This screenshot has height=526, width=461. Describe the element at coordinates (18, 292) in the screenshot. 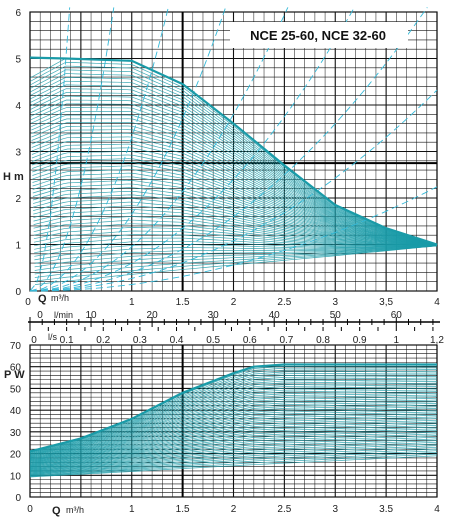

I see `y-tick-label: 0` at that location.